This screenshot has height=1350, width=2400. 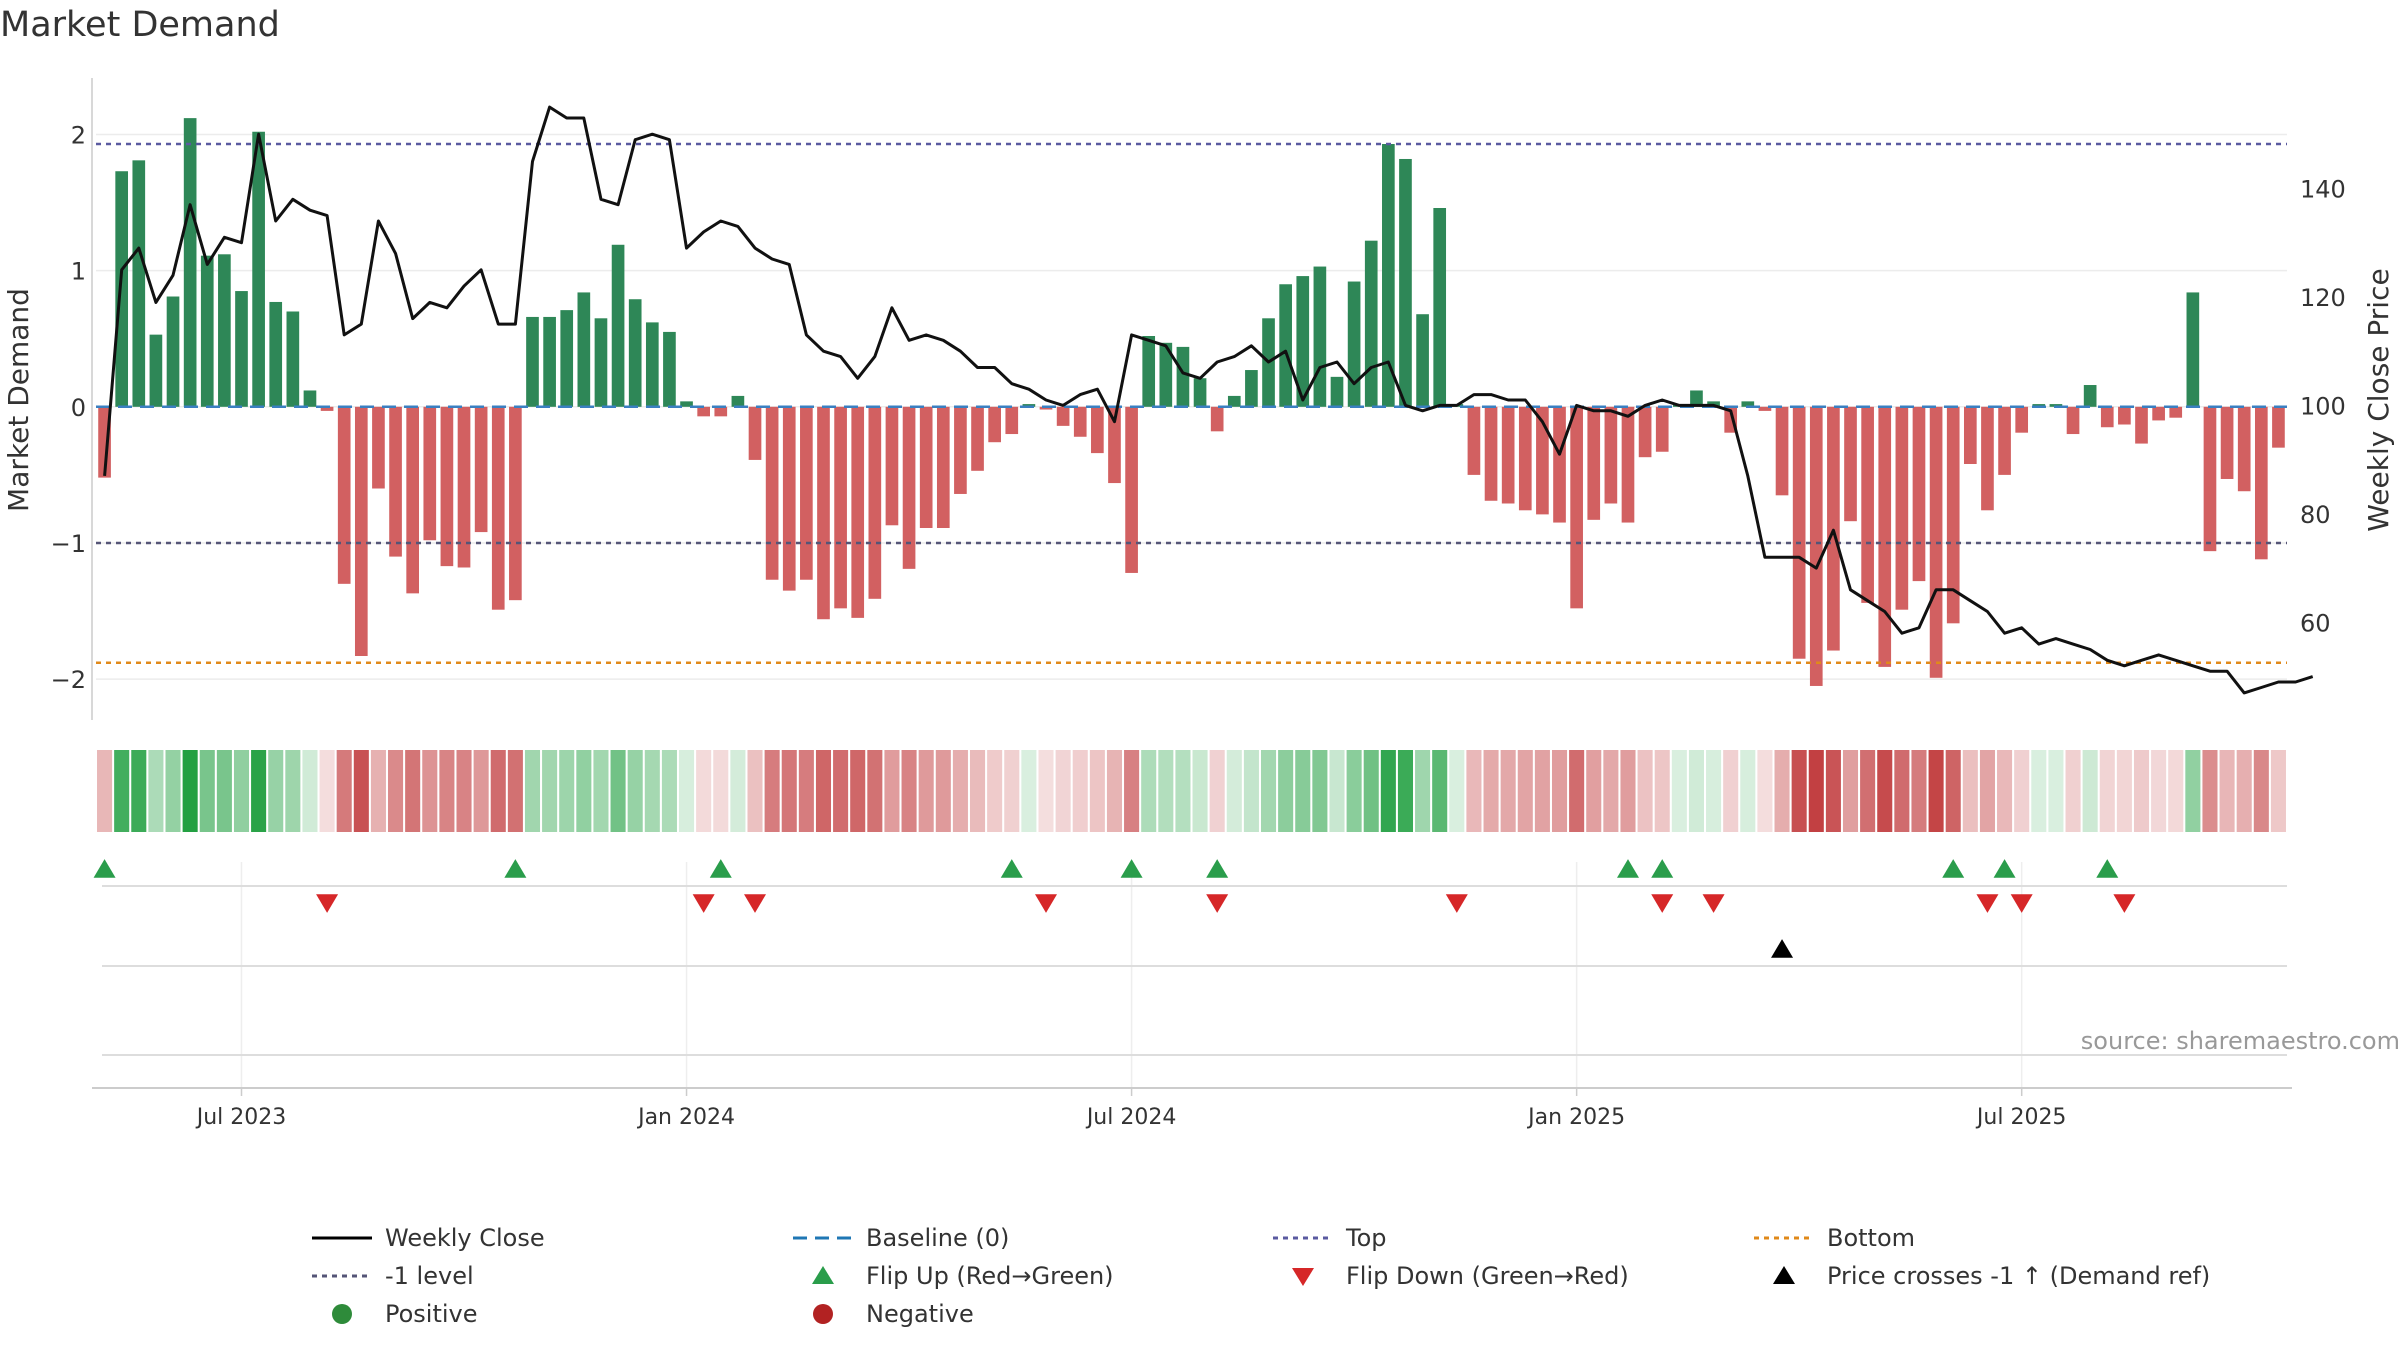 What do you see at coordinates (2021, 1117) in the screenshot?
I see `x-tick-label: Jul 2025` at bounding box center [2021, 1117].